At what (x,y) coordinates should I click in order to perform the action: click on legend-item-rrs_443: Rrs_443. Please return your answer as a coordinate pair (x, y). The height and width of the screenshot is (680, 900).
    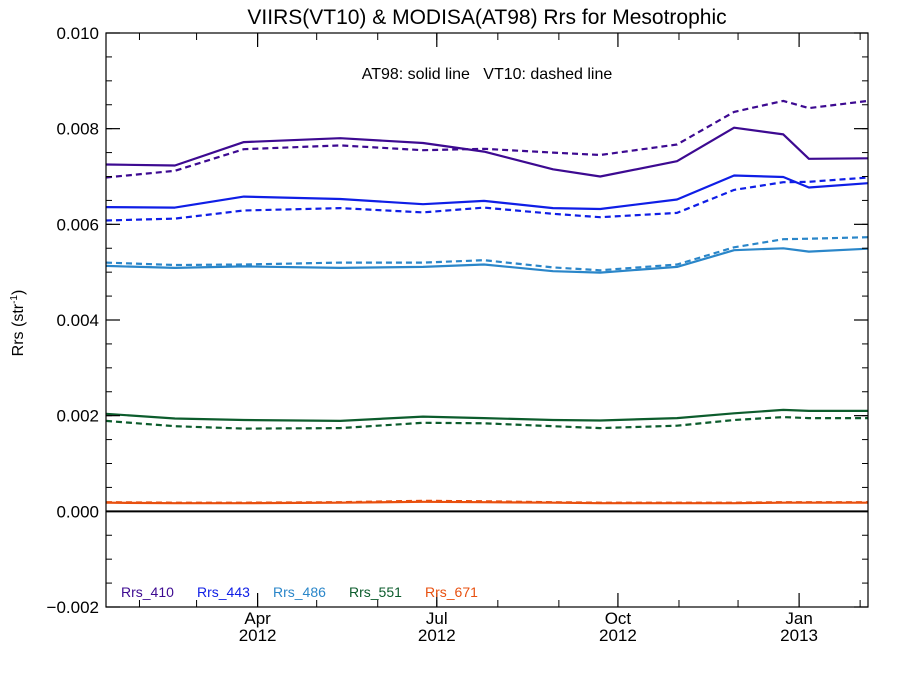
    Looking at the image, I should click on (223, 592).